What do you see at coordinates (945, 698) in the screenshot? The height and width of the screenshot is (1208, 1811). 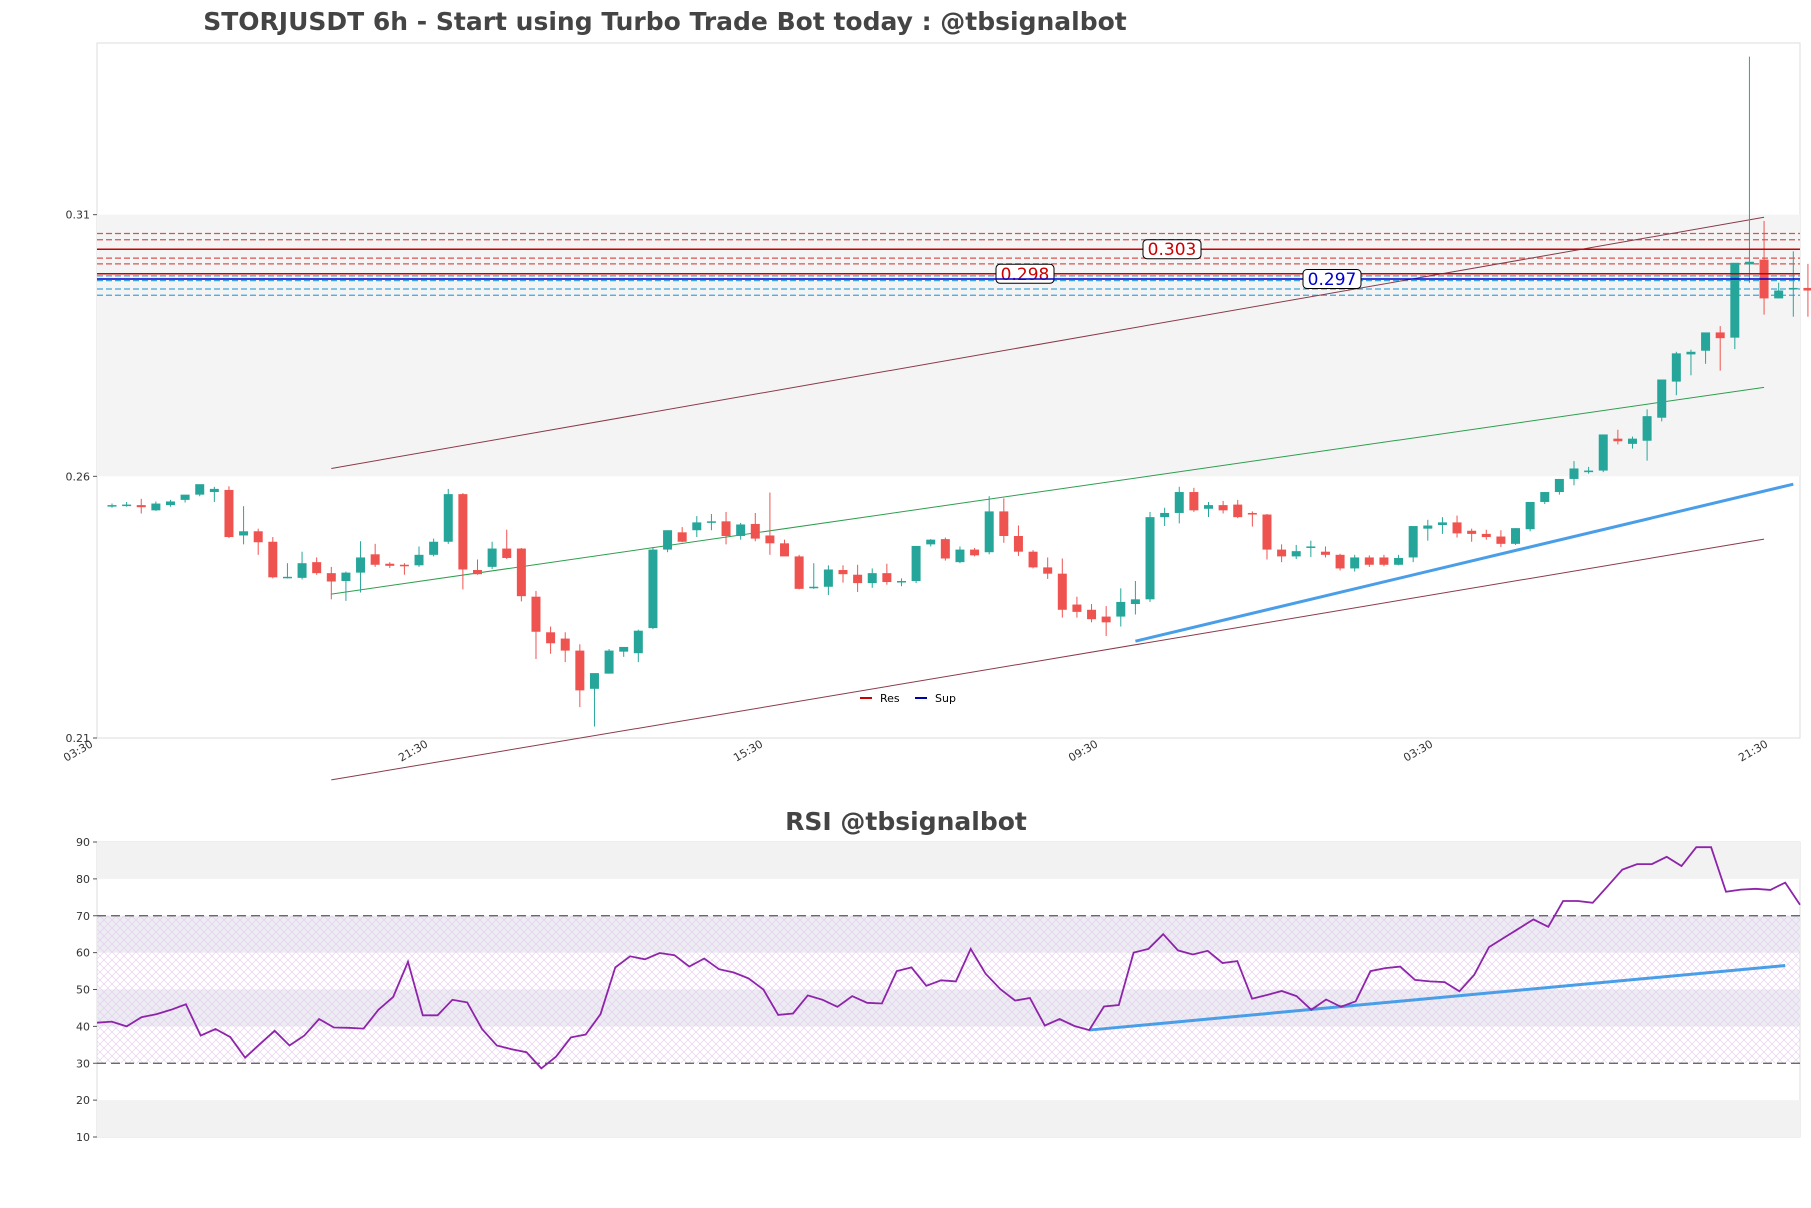 I see `legend-sup-label: Sup` at bounding box center [945, 698].